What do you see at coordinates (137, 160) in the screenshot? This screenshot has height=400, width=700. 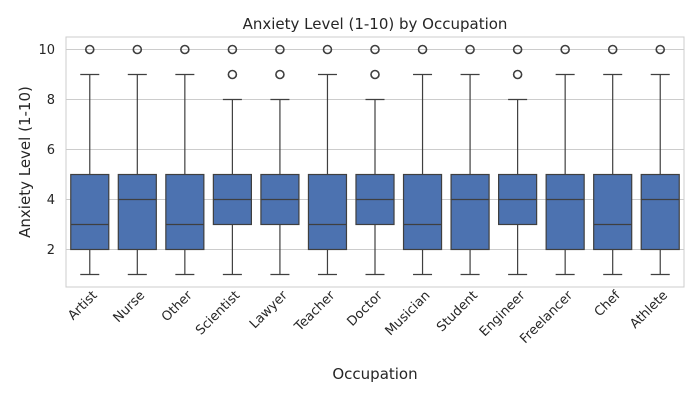 I see `box-nurse` at bounding box center [137, 160].